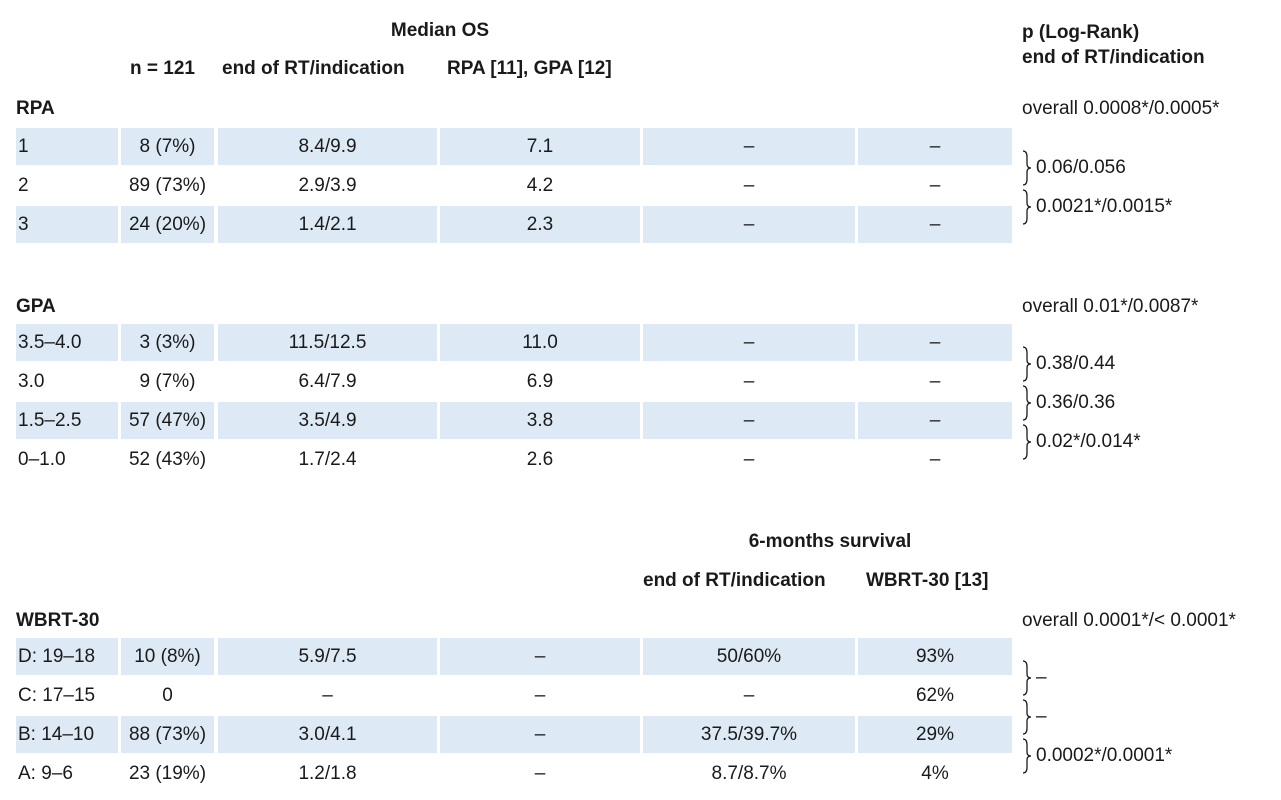 The width and height of the screenshot is (1281, 800). Describe the element at coordinates (540, 420) in the screenshot. I see `gpa-cell-ref: 3.8` at that location.